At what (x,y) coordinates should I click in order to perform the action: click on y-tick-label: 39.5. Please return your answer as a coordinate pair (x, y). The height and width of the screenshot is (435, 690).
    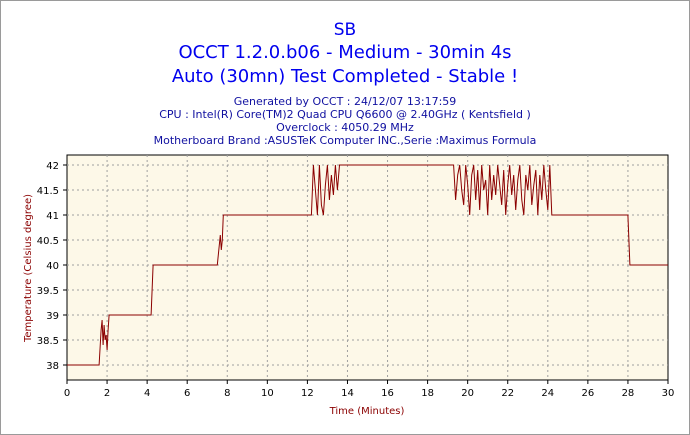
    Looking at the image, I should click on (48, 291).